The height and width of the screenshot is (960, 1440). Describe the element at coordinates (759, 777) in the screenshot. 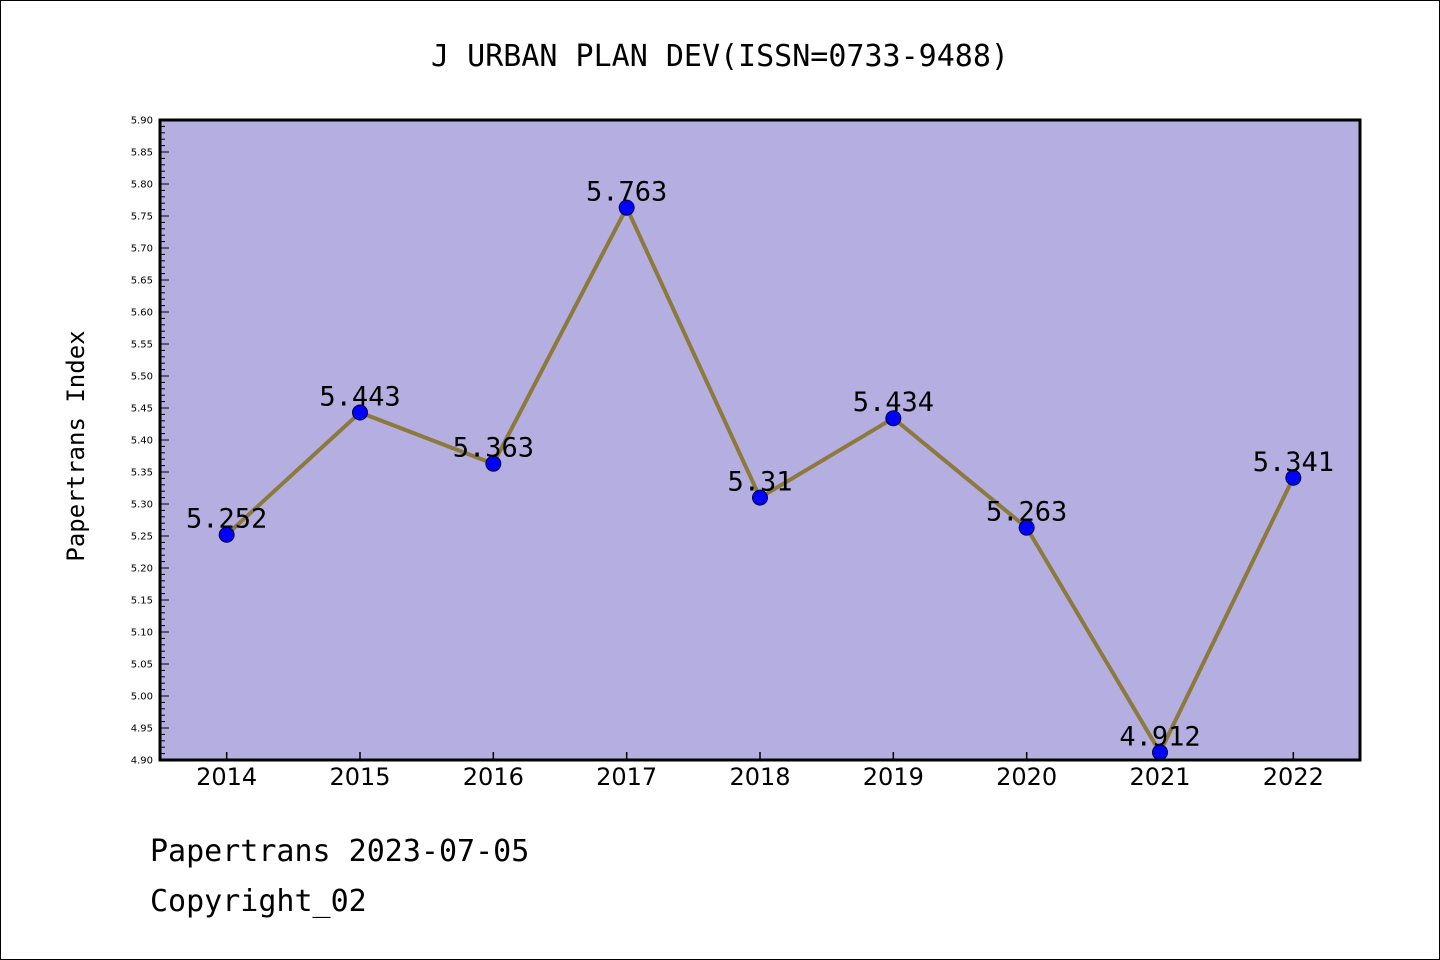

I see `x-tick-label: 2018` at that location.